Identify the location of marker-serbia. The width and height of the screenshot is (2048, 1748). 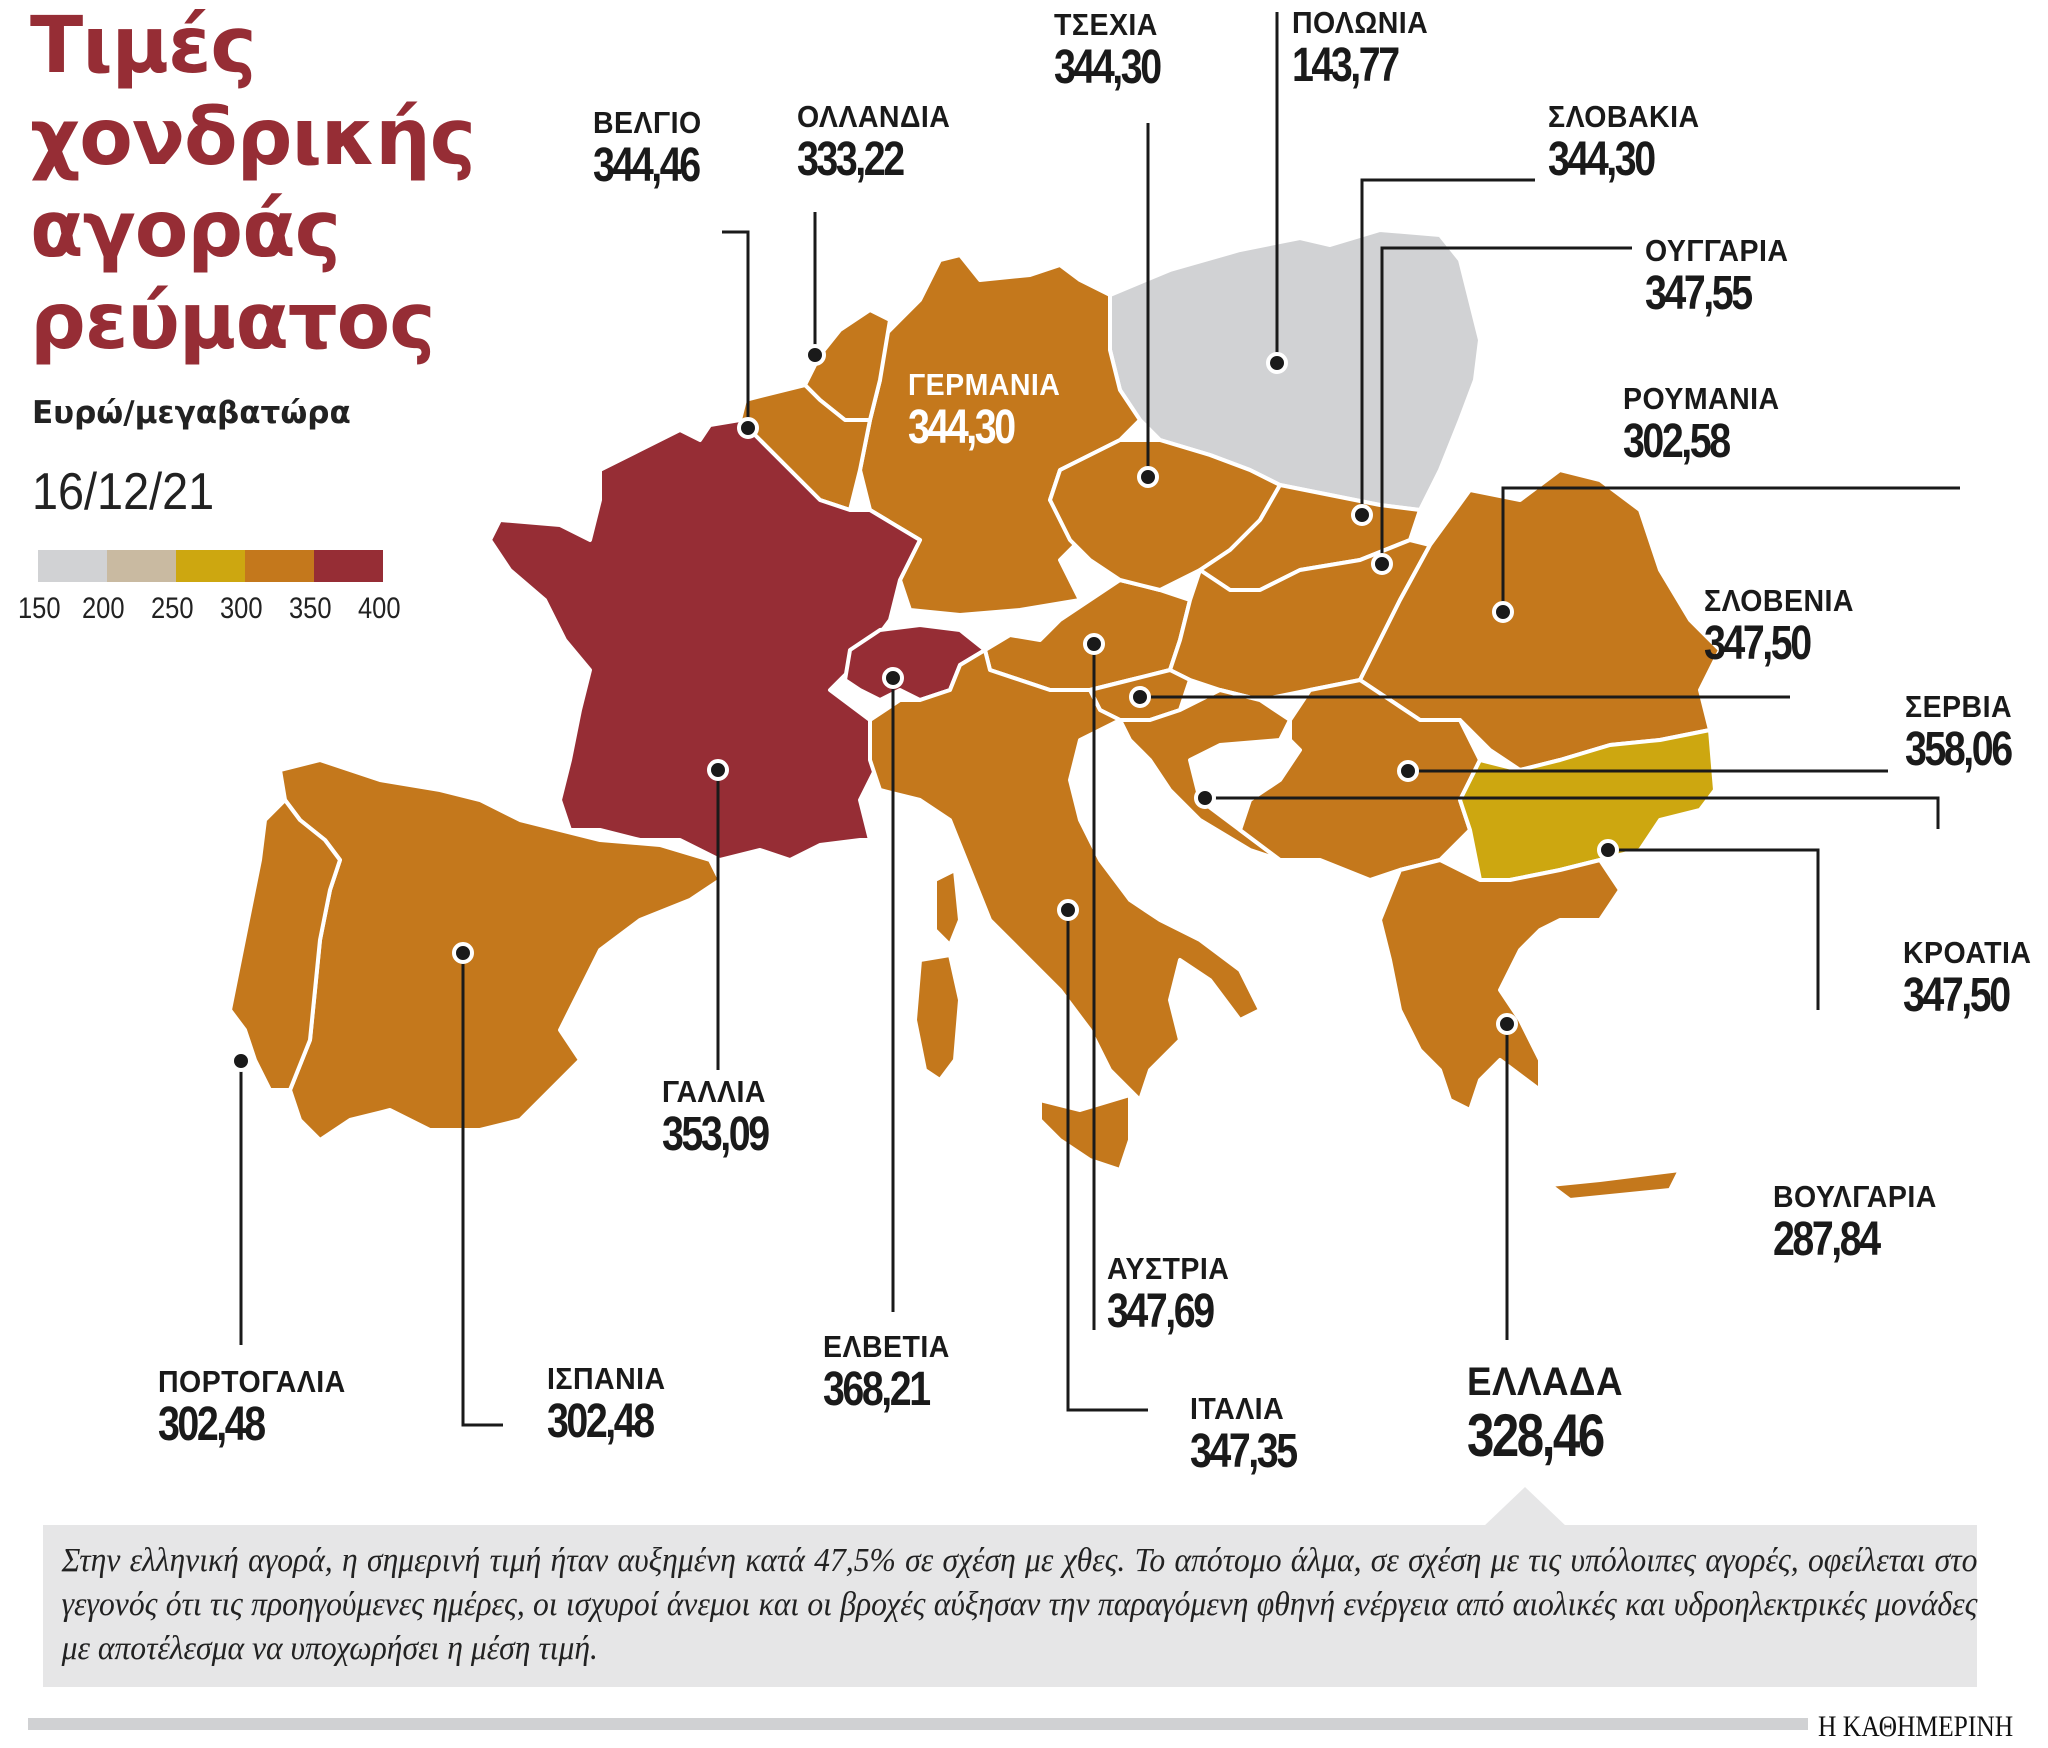
(1408, 771).